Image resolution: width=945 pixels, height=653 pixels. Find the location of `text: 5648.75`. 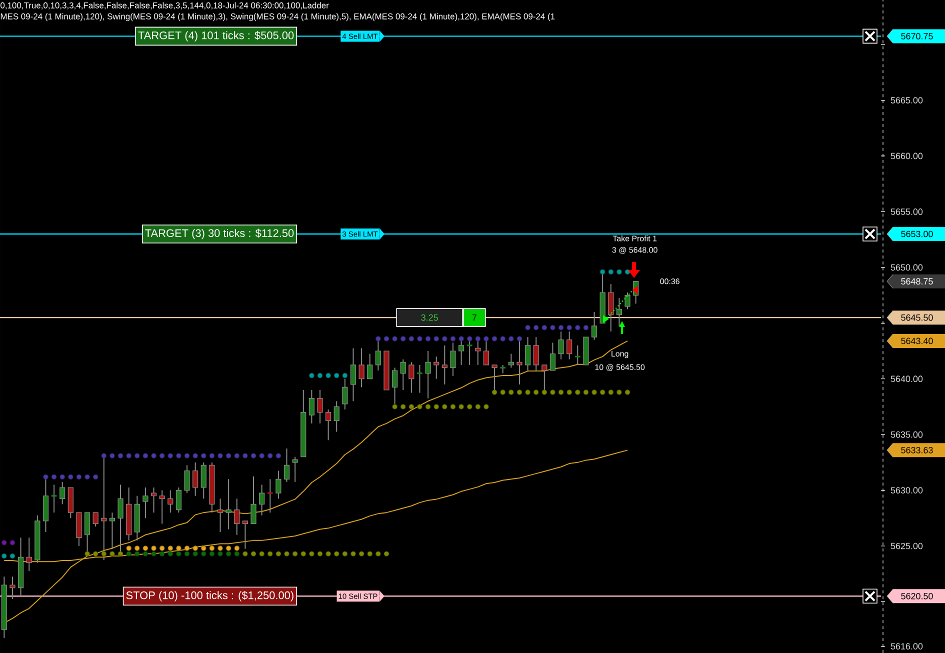

text: 5648.75 is located at coordinates (917, 281).